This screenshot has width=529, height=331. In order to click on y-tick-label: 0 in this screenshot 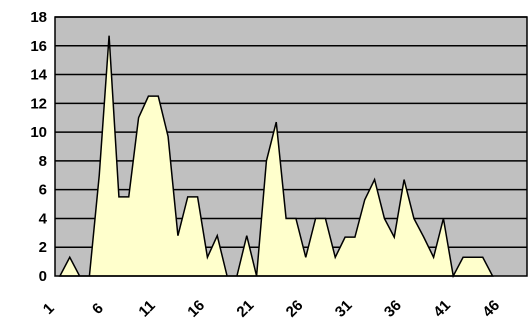, I will do `click(43, 276)`.